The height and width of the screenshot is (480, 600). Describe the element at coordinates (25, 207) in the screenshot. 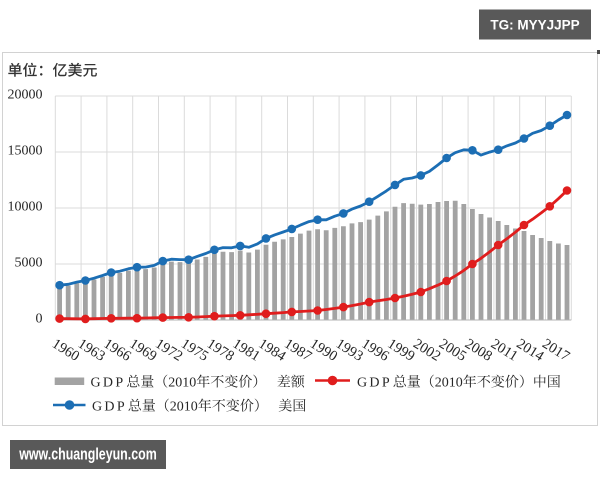

I see `svg-text: 10000` at that location.